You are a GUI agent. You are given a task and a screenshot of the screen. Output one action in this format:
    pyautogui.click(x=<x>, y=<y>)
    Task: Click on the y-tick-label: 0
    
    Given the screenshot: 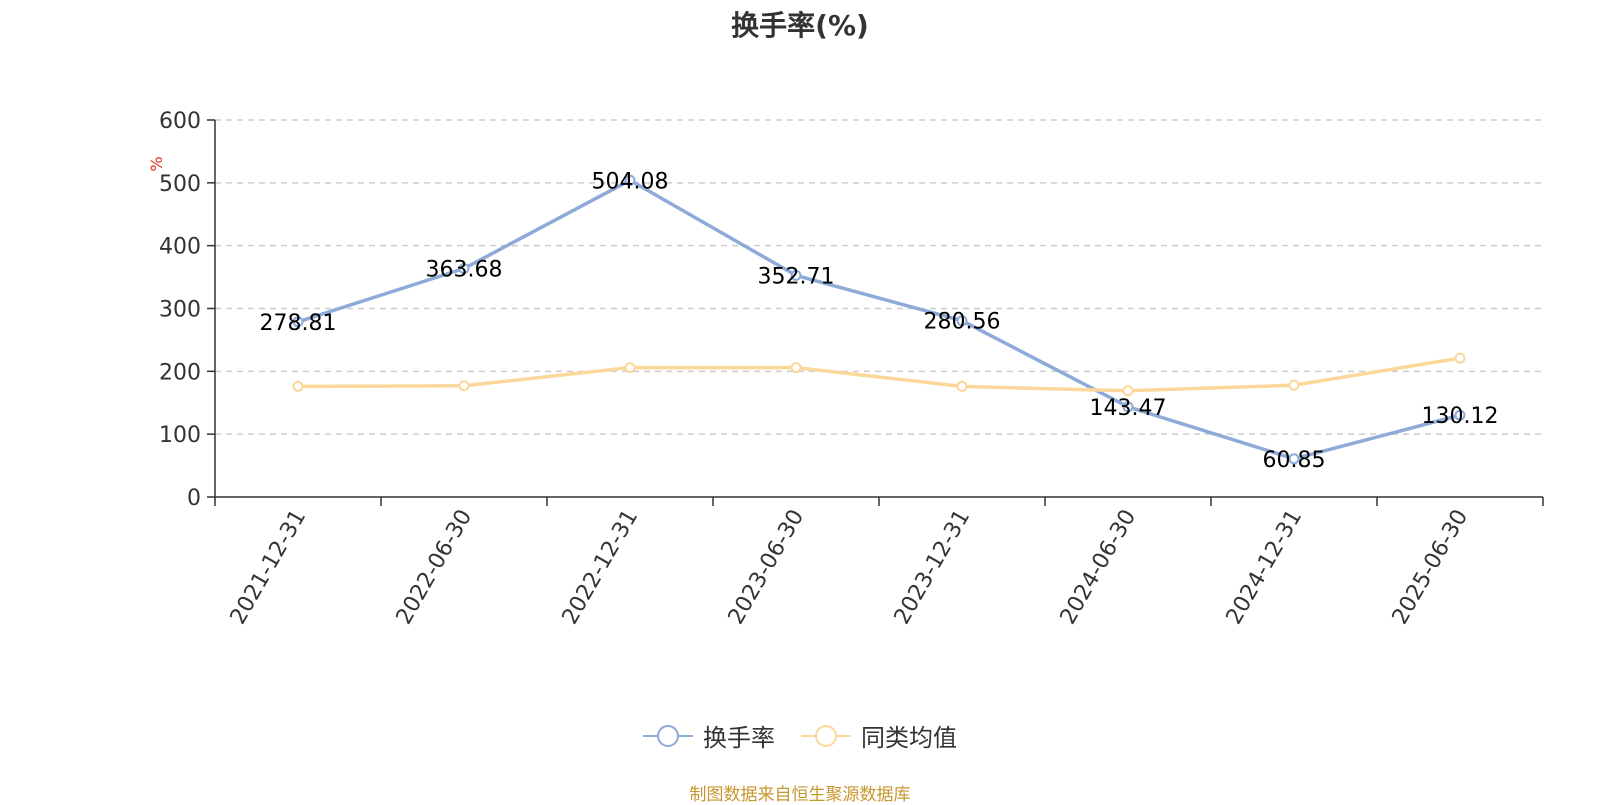 What is the action you would take?
    pyautogui.click(x=194, y=498)
    